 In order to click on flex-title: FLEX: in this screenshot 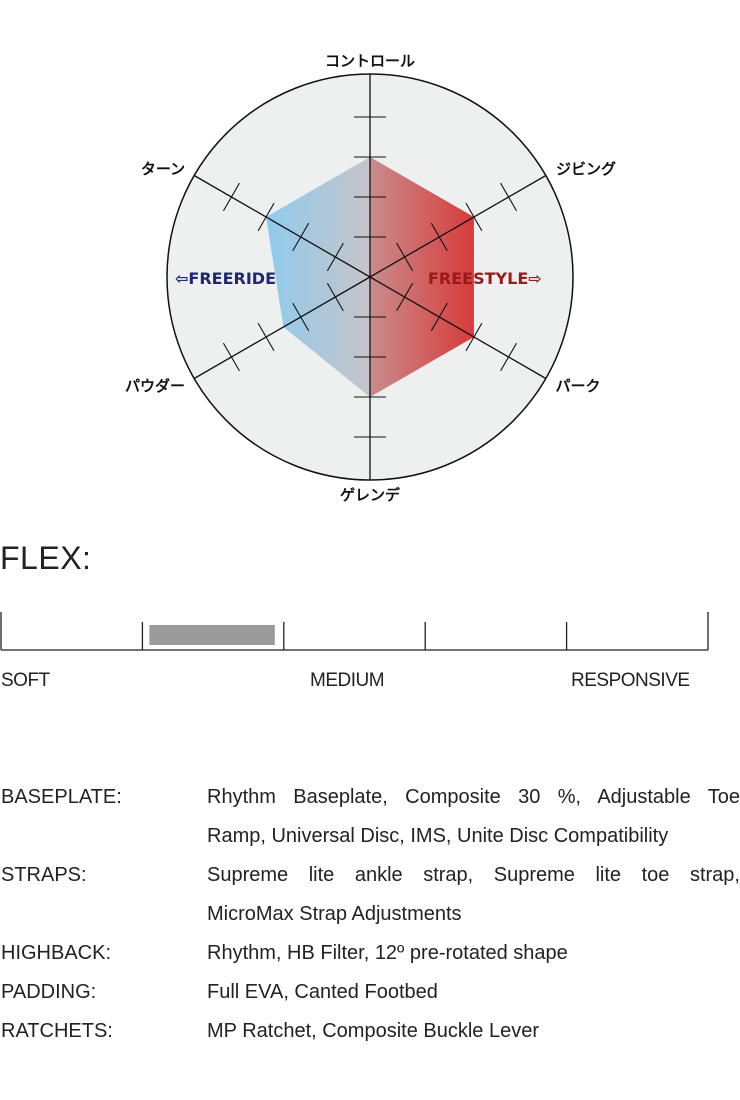, I will do `click(46, 558)`.